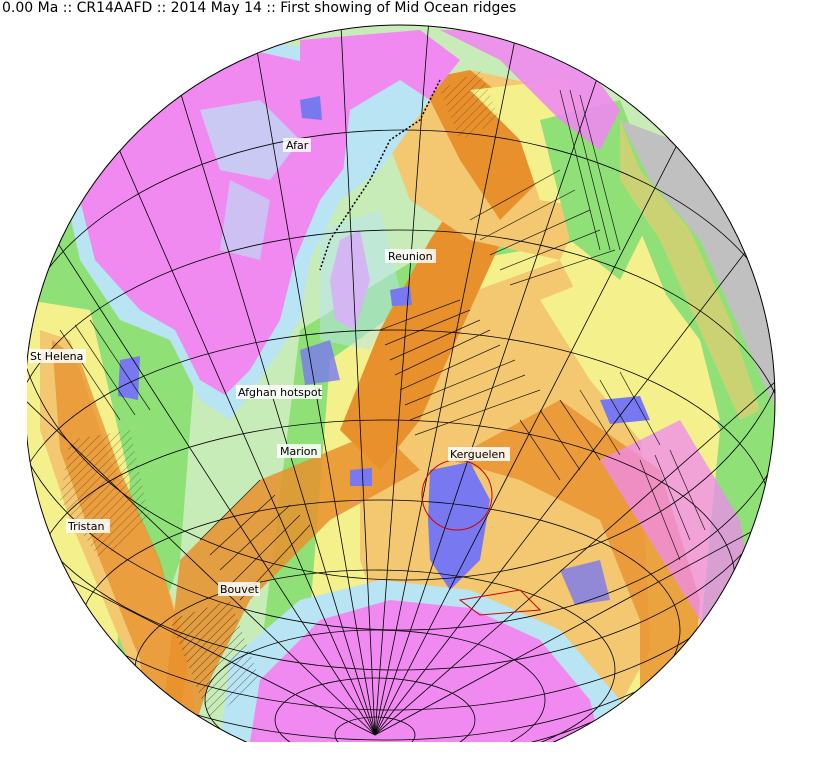  I want to click on label-afar: Afar, so click(297, 145).